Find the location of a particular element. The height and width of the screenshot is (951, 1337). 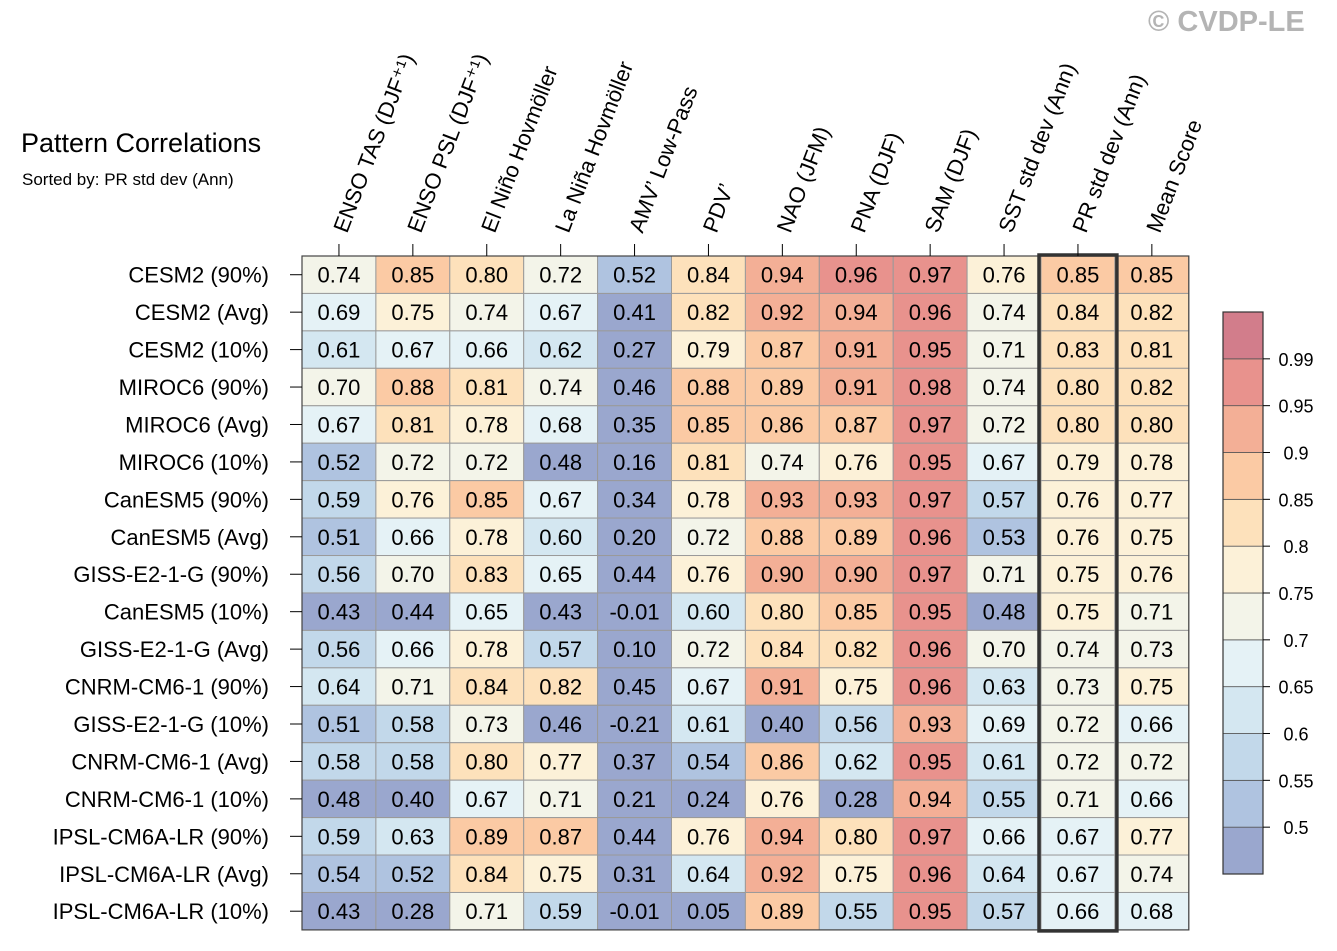

cell-value-label: 0.16 is located at coordinates (634, 462).